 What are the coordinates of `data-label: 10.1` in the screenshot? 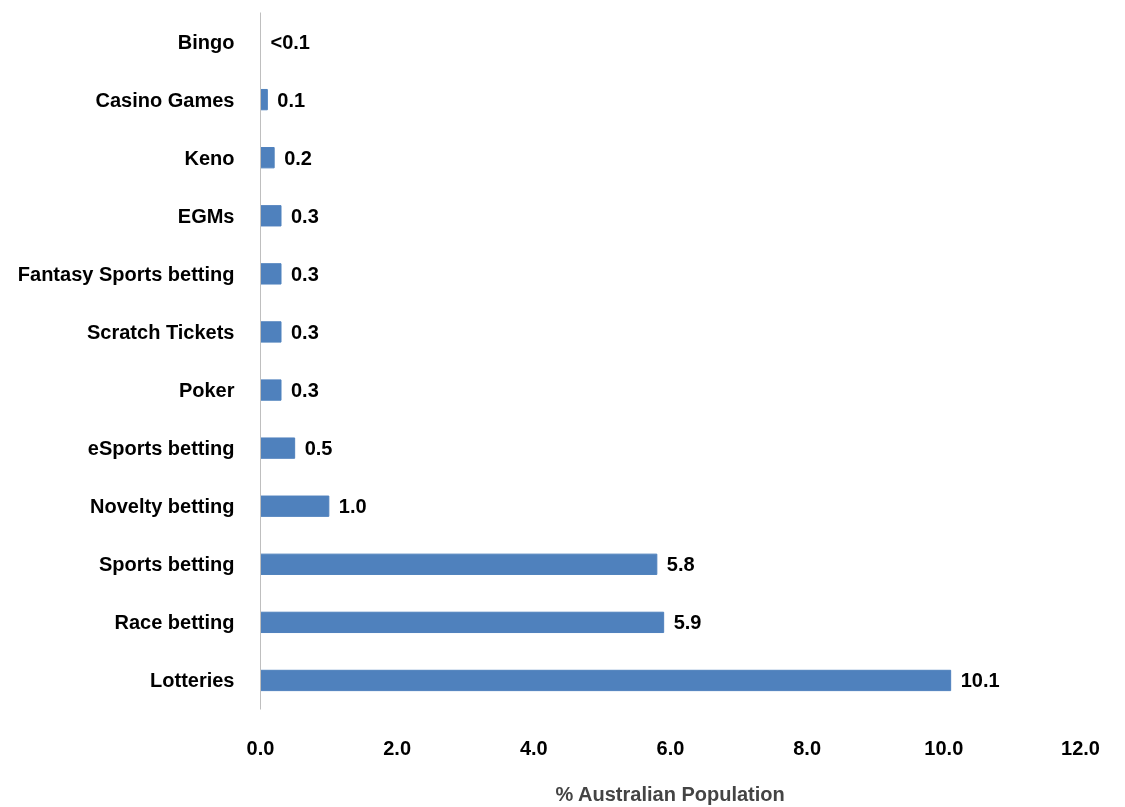 It's located at (980, 680).